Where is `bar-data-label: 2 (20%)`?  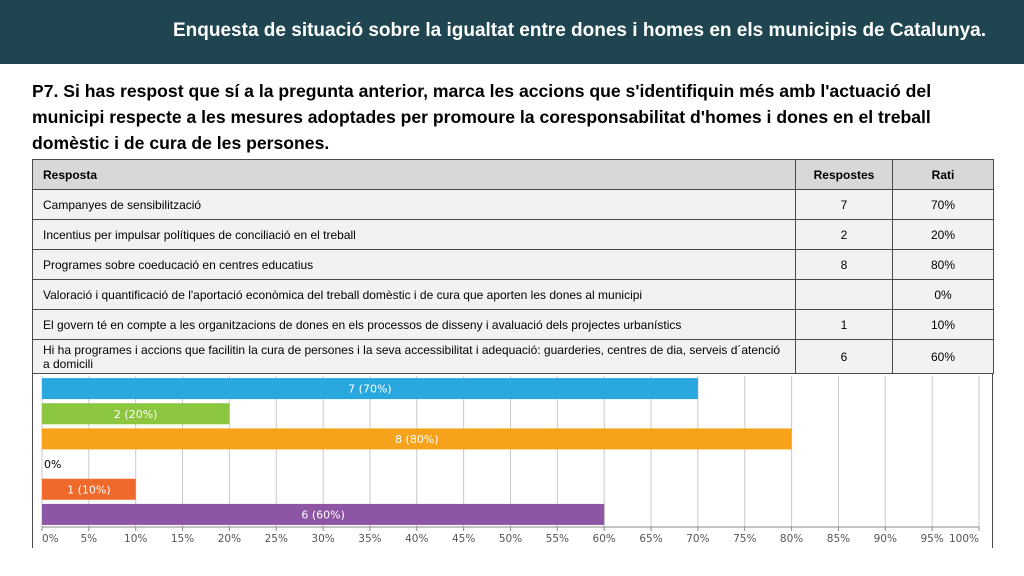
bar-data-label: 2 (20%) is located at coordinates (136, 414).